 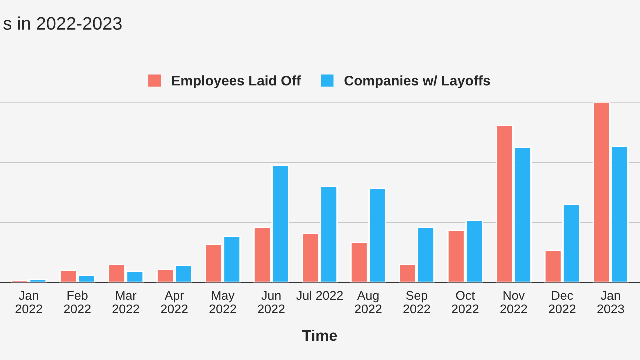 I want to click on x-tick-label: Jun 2022, so click(x=271, y=302).